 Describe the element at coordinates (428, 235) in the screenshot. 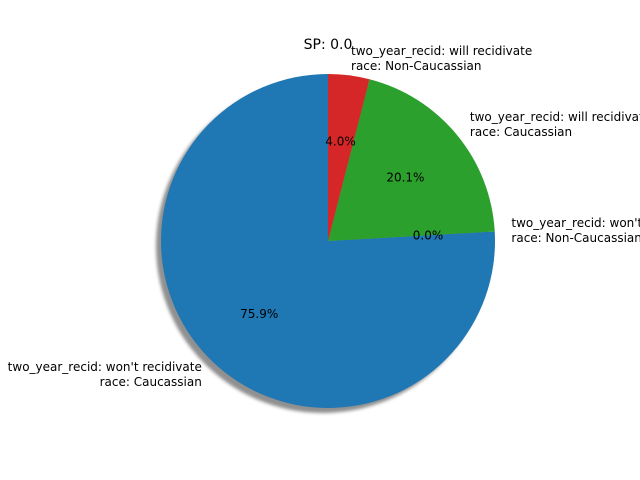

I see `pct-label-two-year-recid-won-t-recidivate-race-non-caucassian: 0.0%` at that location.